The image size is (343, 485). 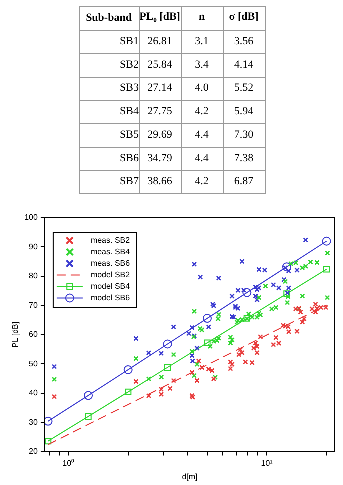 What do you see at coordinates (33, 451) in the screenshot?
I see `y-tick-label: 20` at bounding box center [33, 451].